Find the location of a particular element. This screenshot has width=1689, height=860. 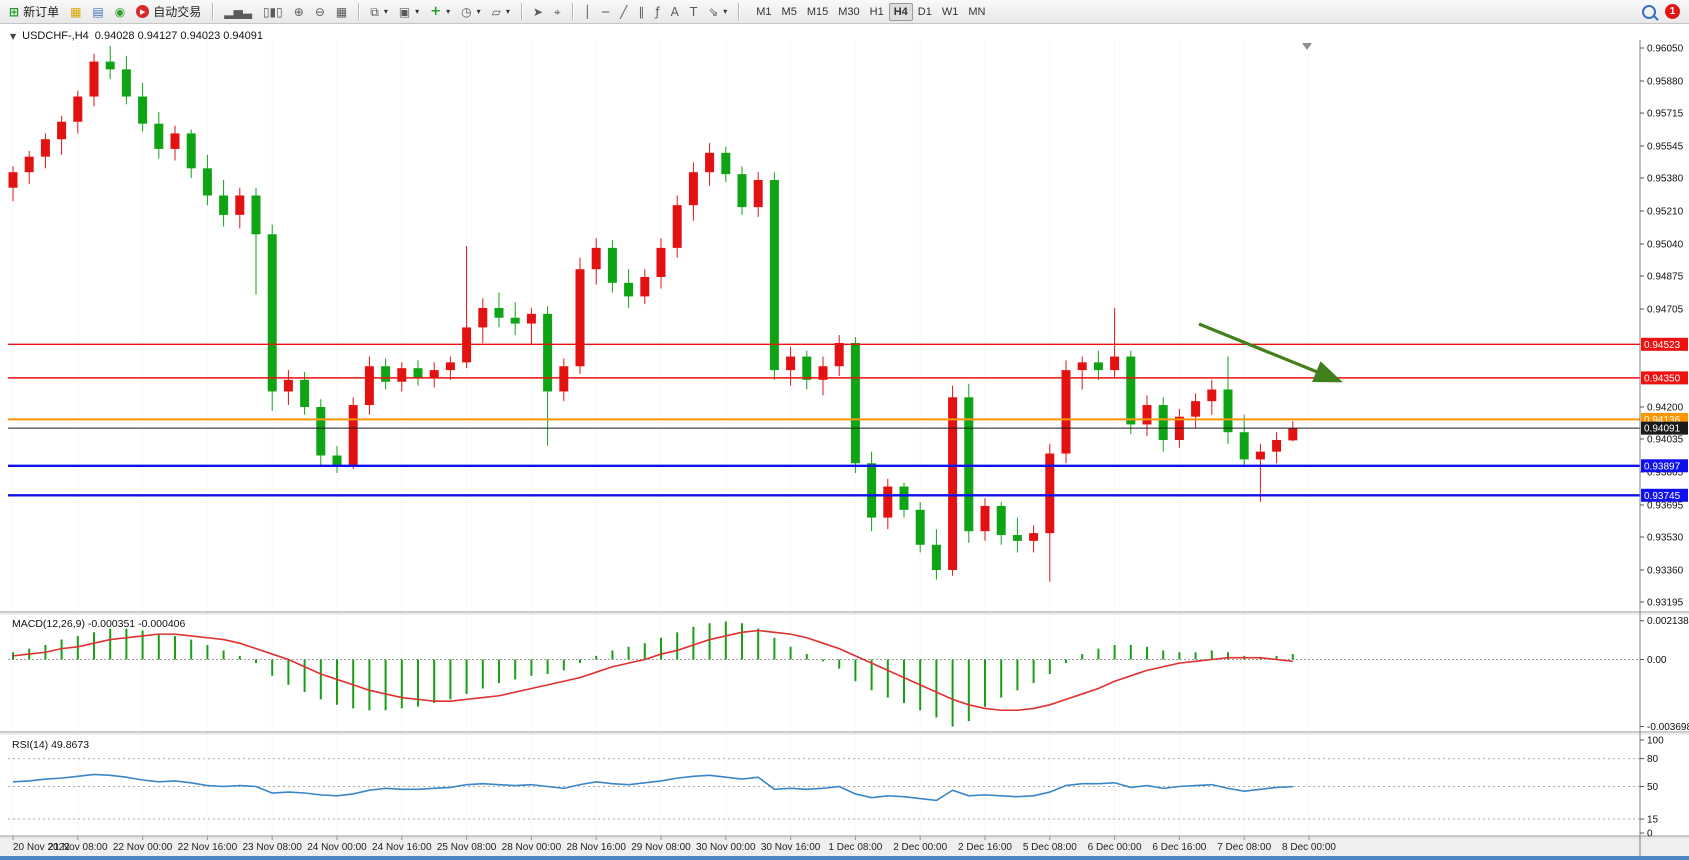

trendline-icon: ╱ is located at coordinates (624, 11).